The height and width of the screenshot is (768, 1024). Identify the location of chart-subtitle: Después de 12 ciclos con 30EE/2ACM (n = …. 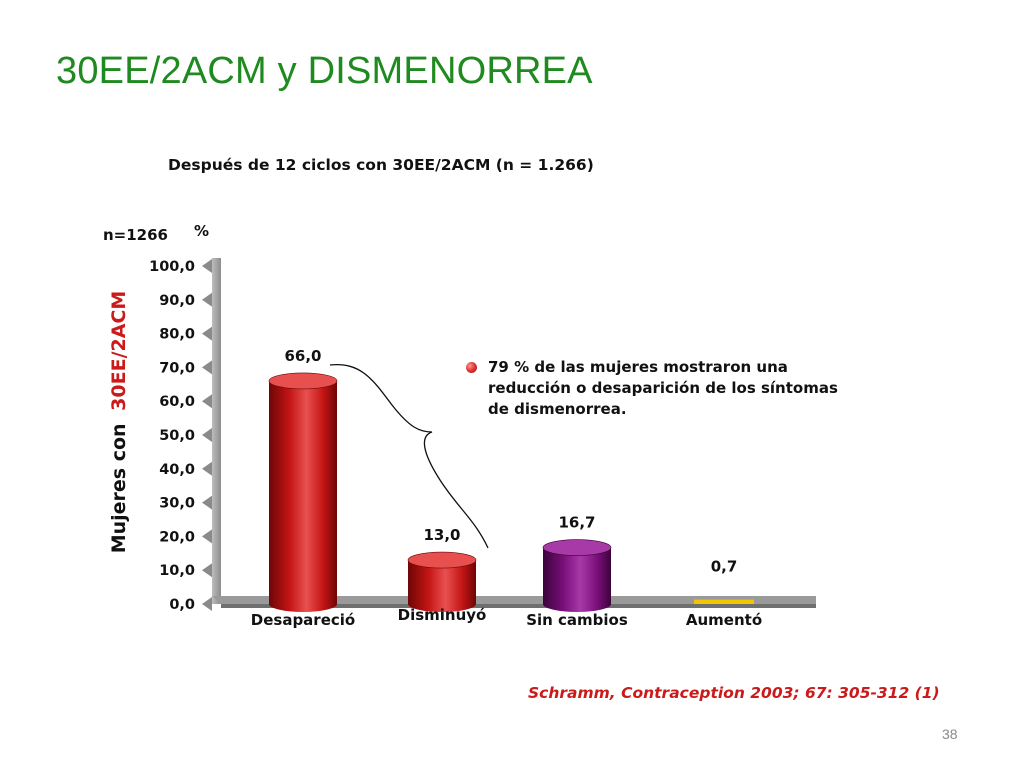
(381, 165).